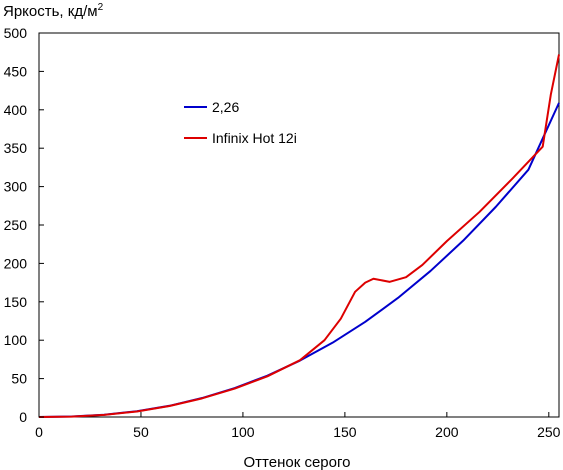  Describe the element at coordinates (243, 432) in the screenshot. I see `x-tick-label: 100` at that location.